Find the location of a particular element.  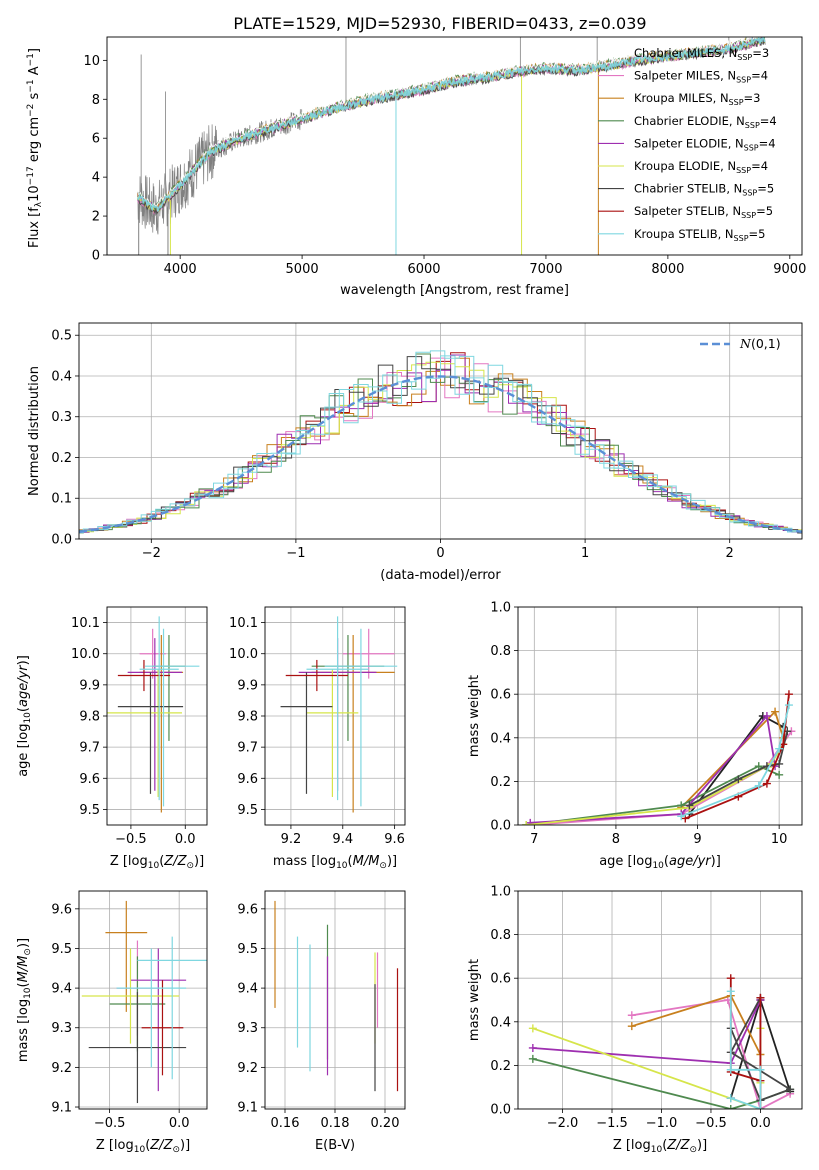

axes-frame is located at coordinates (335, 716).